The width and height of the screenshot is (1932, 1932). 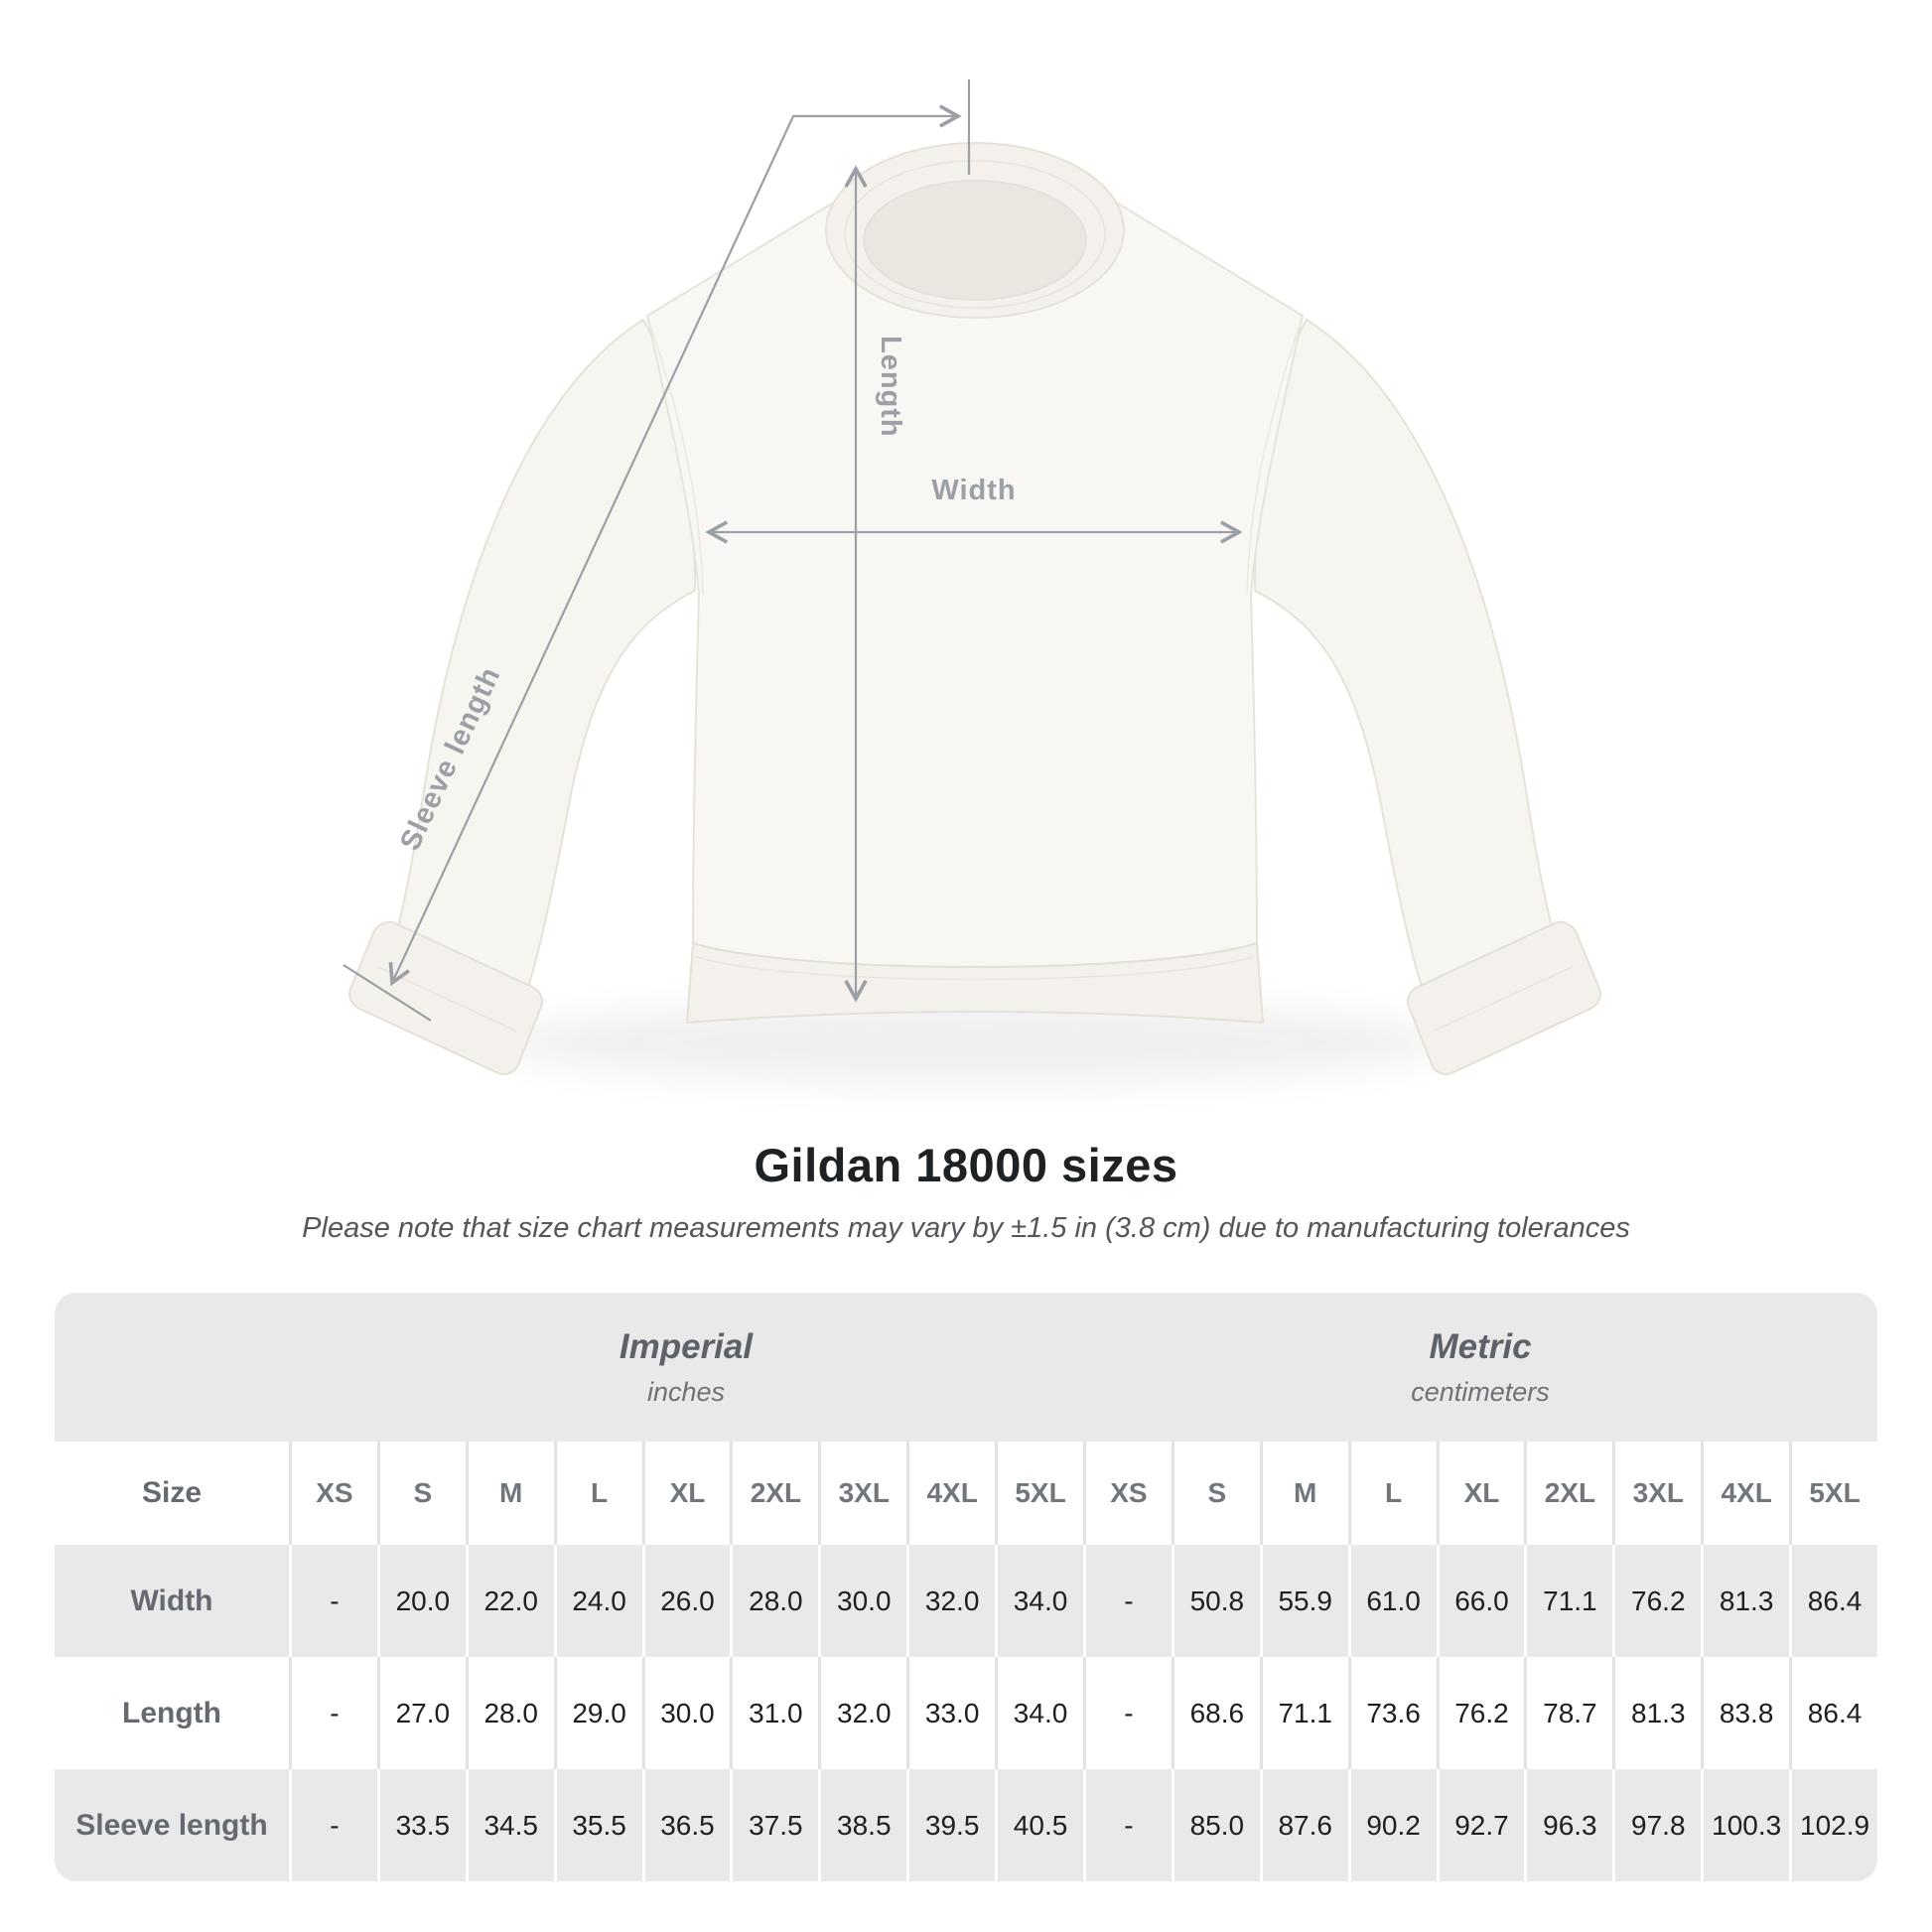 What do you see at coordinates (974, 491) in the screenshot?
I see `width-label: Width` at bounding box center [974, 491].